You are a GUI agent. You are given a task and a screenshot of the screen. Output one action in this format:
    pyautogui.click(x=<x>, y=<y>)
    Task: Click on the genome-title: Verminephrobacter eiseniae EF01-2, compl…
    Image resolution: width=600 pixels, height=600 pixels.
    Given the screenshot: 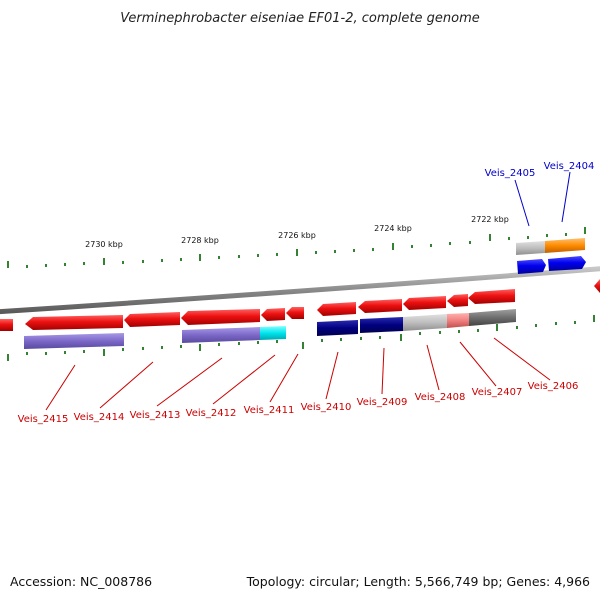 What is the action you would take?
    pyautogui.click(x=299, y=18)
    